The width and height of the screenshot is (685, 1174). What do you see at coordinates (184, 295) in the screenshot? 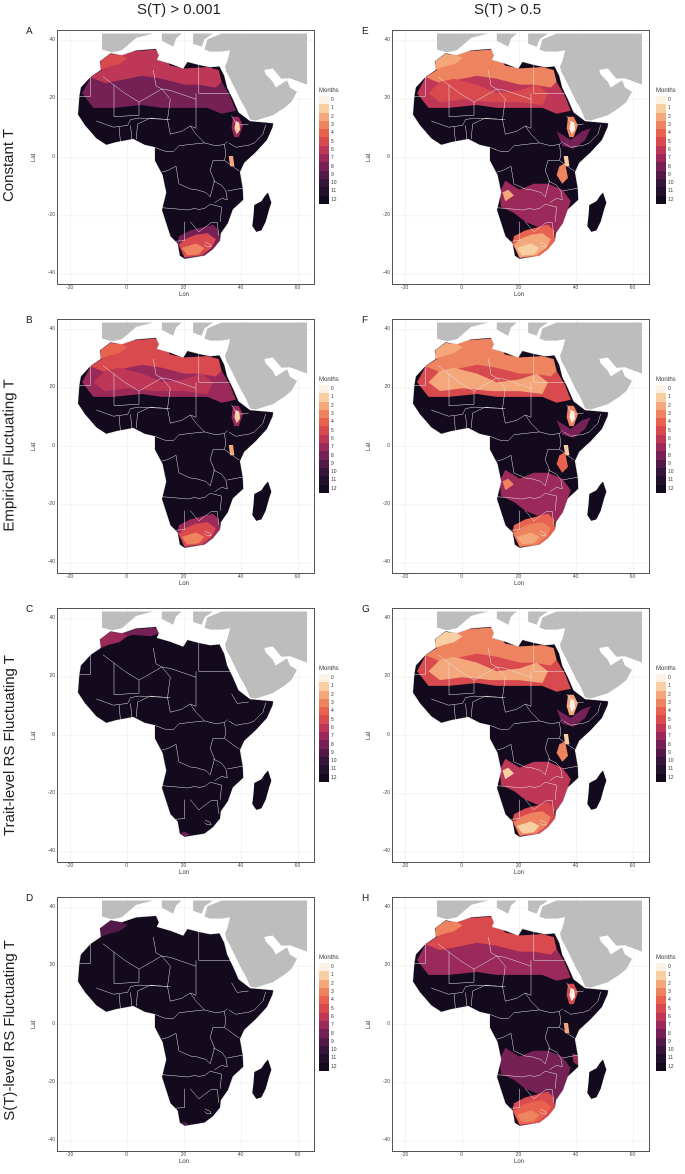
I see `x-axis-label: Lon` at bounding box center [184, 295].